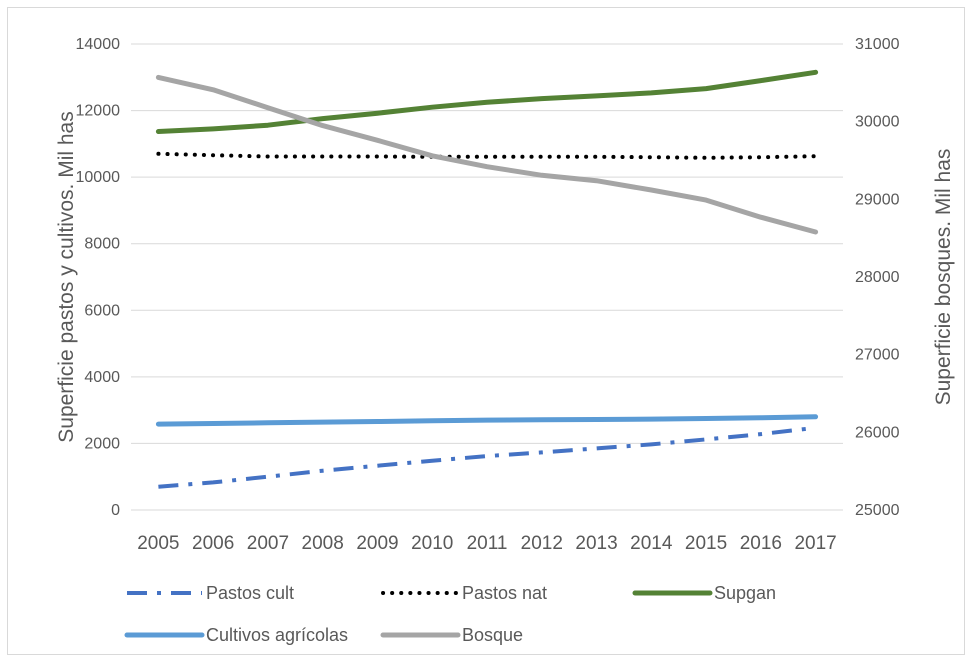 Image resolution: width=975 pixels, height=664 pixels. What do you see at coordinates (492, 635) in the screenshot?
I see `legend-label: Bosque` at bounding box center [492, 635].